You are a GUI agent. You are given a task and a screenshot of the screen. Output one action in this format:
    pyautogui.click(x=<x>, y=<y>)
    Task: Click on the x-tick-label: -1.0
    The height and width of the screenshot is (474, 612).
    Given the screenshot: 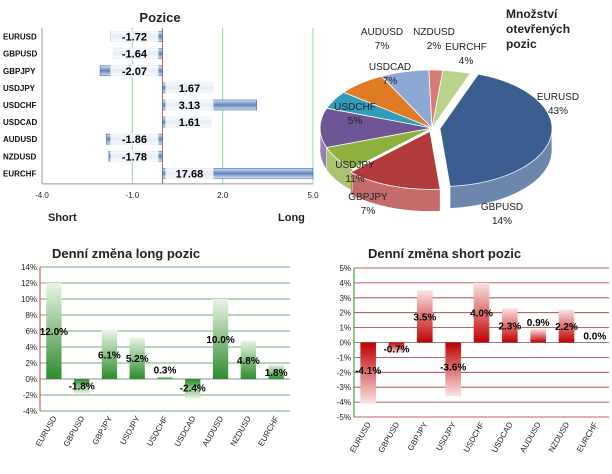 What is the action you would take?
    pyautogui.click(x=132, y=195)
    